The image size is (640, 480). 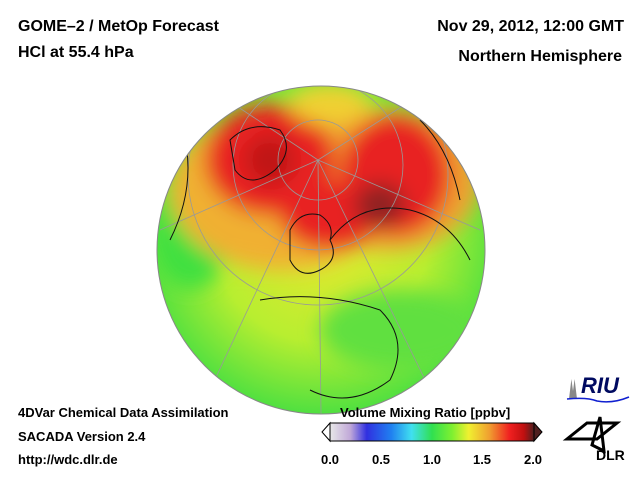 What do you see at coordinates (381, 459) in the screenshot?
I see `colorbar-tick: 0.5` at bounding box center [381, 459].